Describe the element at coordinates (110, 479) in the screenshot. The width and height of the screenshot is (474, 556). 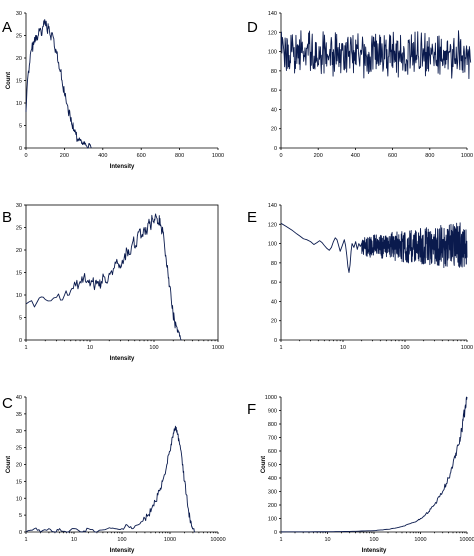
I see `series-line-c` at that location.